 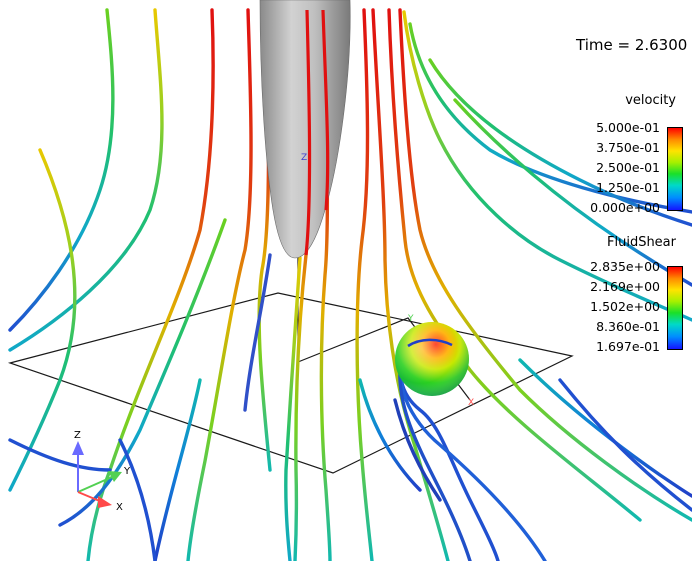 I want to click on fluidshear-tick-label: 2.835e+00, so click(x=625, y=266).